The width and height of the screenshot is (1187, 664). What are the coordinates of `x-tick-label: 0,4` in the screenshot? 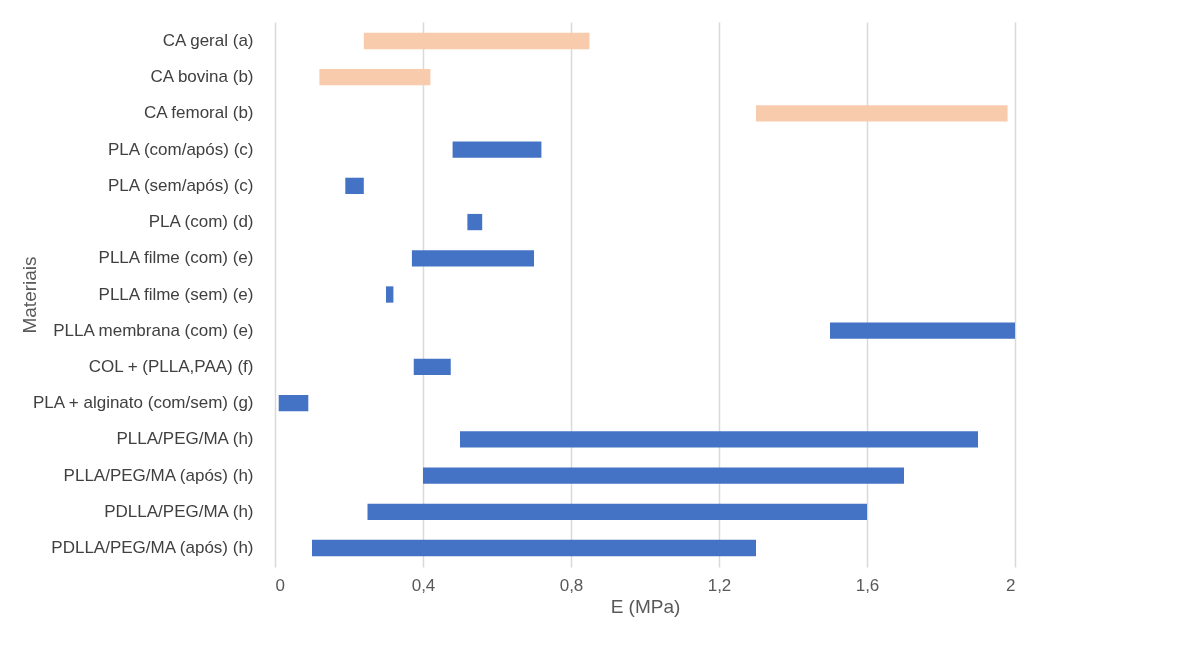 It's located at (423, 585).